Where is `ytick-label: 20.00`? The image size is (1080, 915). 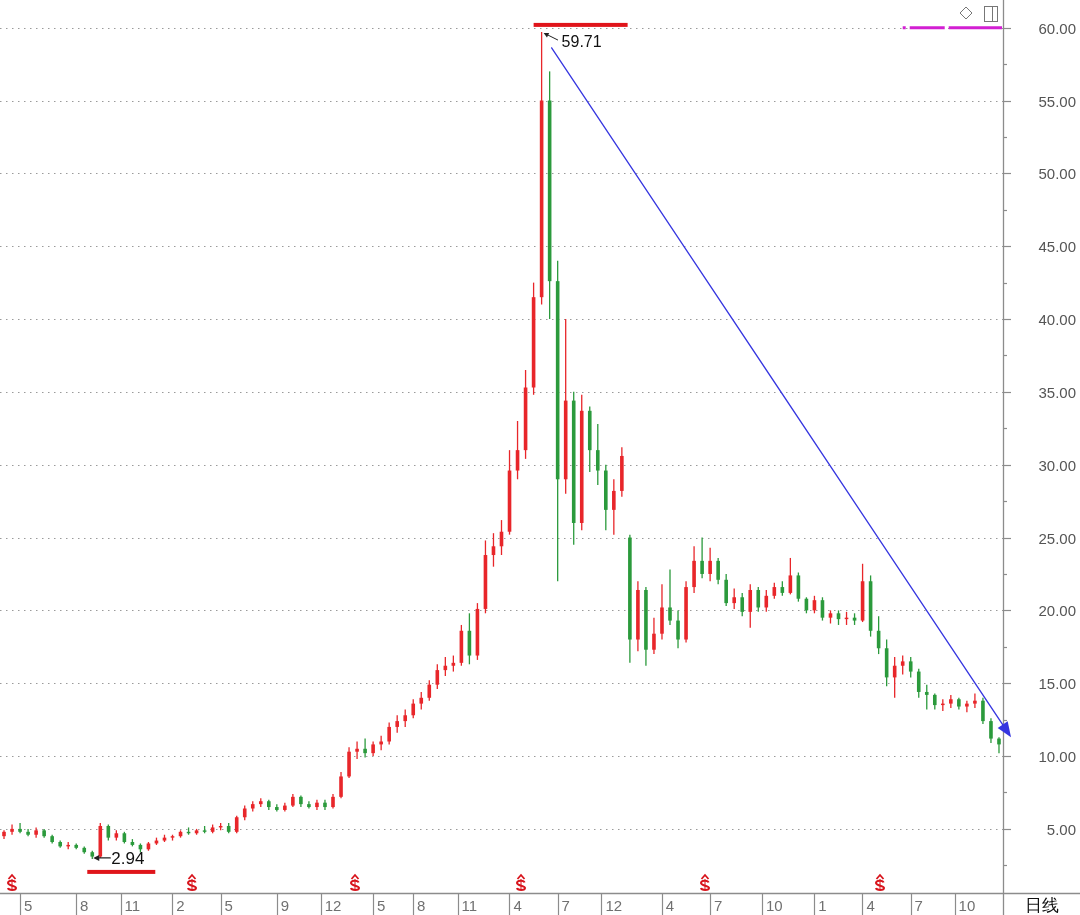
ytick-label: 20.00 is located at coordinates (1057, 610).